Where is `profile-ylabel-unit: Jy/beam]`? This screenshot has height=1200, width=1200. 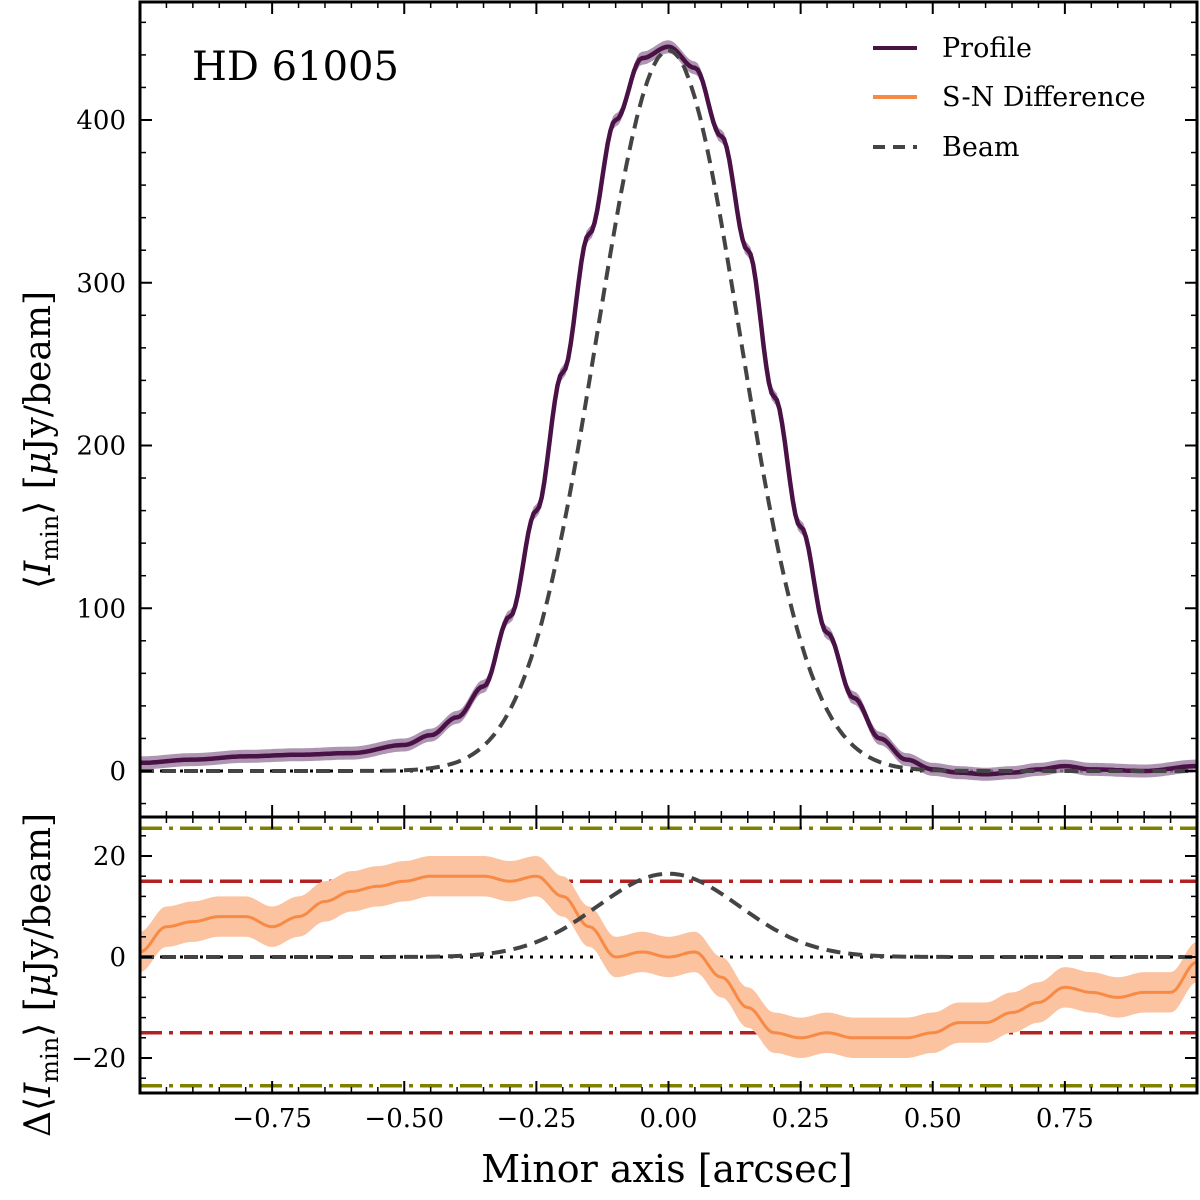 profile-ylabel-unit: Jy/beam] is located at coordinates (38, 373).